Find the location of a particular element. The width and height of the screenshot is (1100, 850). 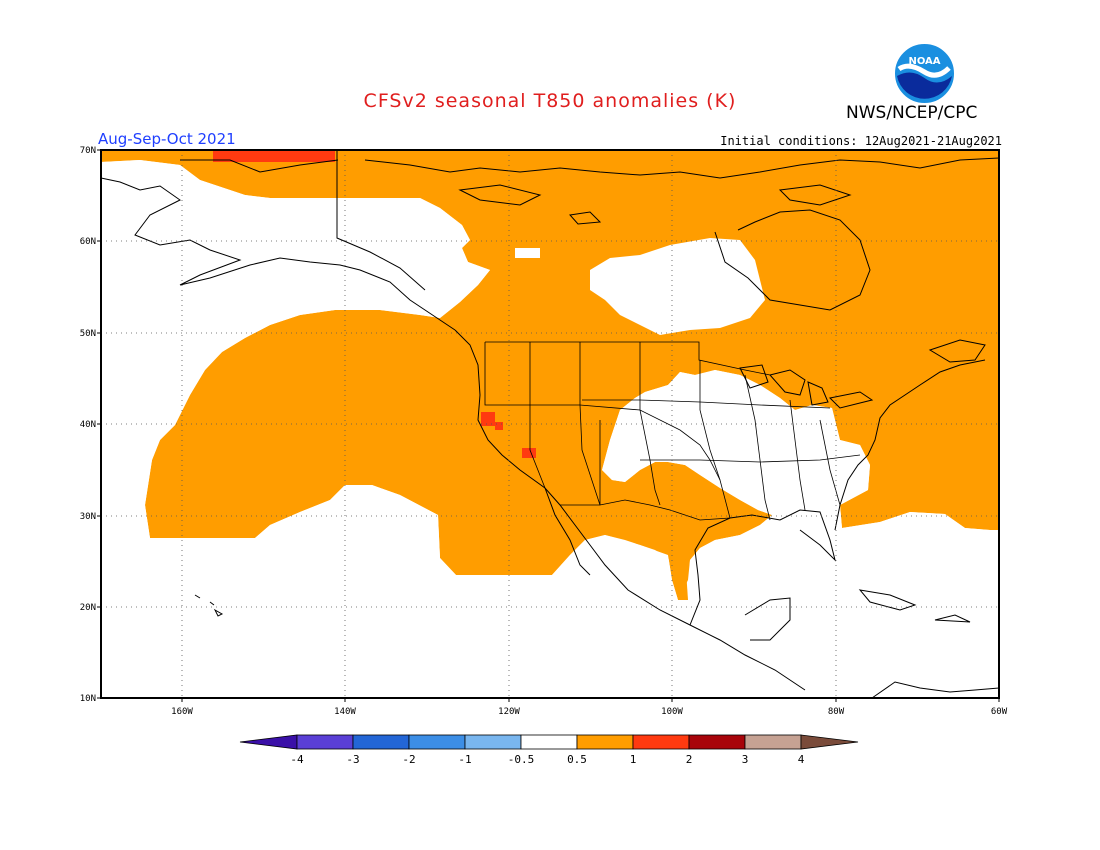

colorbar-label: -1 is located at coordinates (464, 759).